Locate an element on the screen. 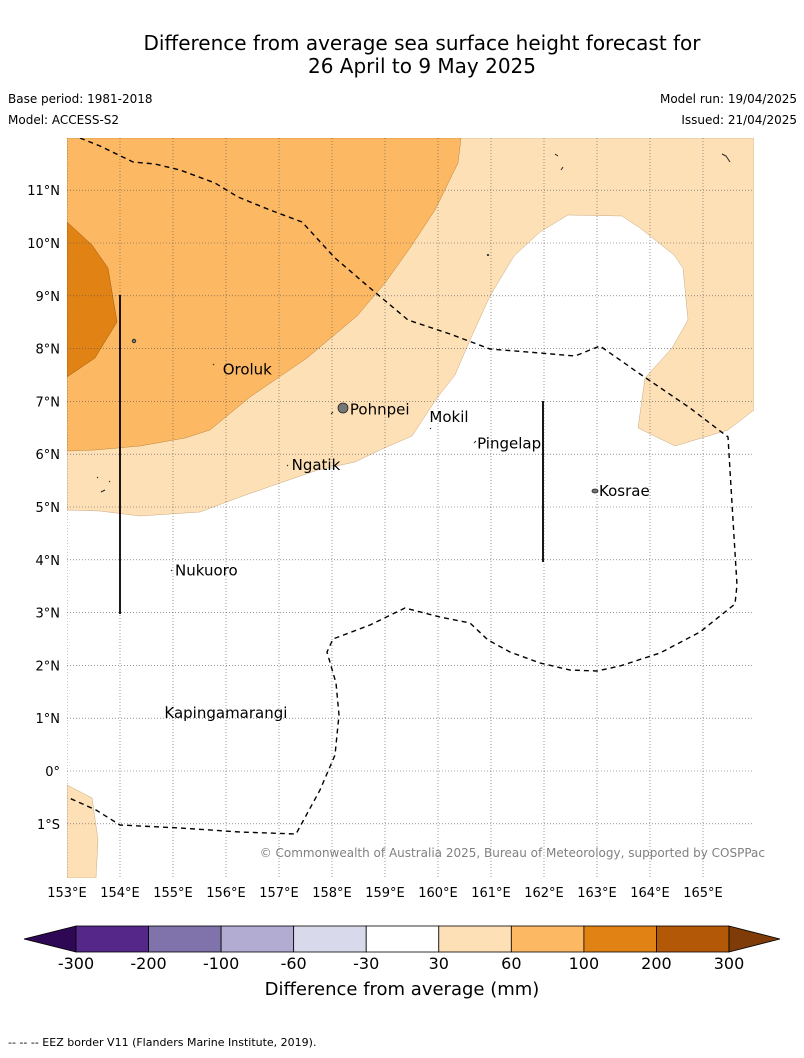  colorbar-tick-label: 60 is located at coordinates (511, 963).